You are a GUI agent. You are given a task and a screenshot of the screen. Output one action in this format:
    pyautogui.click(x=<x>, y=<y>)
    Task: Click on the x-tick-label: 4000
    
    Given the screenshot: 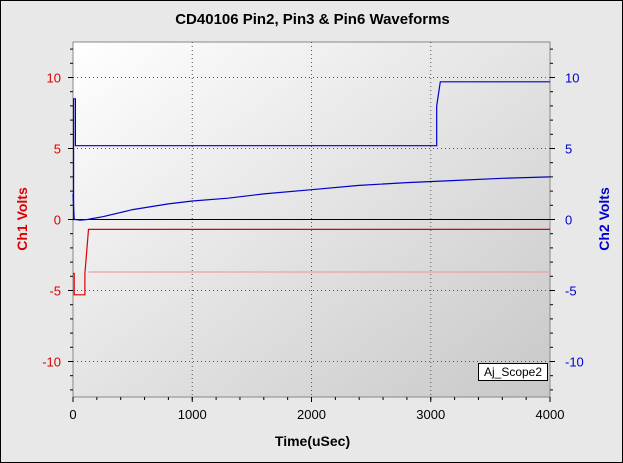 What is the action you would take?
    pyautogui.click(x=550, y=414)
    